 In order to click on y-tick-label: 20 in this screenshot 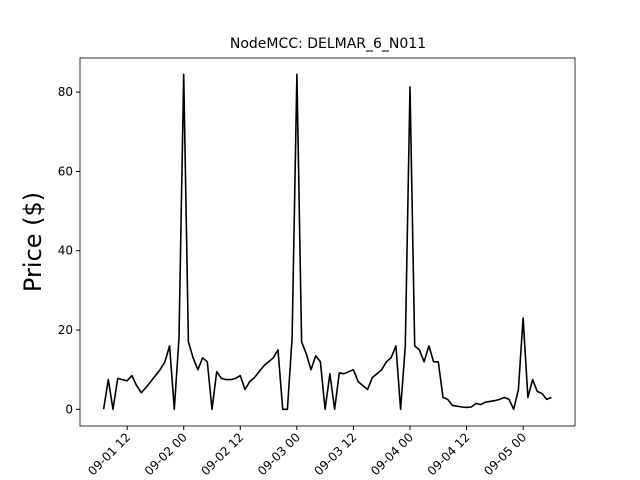, I will do `click(65, 330)`.